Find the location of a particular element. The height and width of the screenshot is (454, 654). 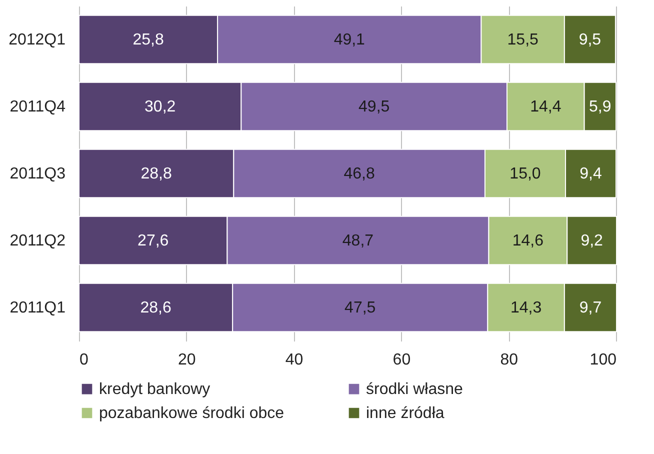

data-label: 25,8 is located at coordinates (148, 40).